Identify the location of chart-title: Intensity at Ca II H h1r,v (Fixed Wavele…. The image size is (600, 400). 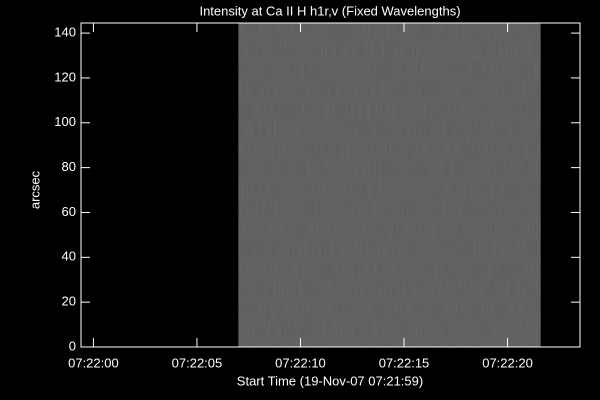
(329, 10).